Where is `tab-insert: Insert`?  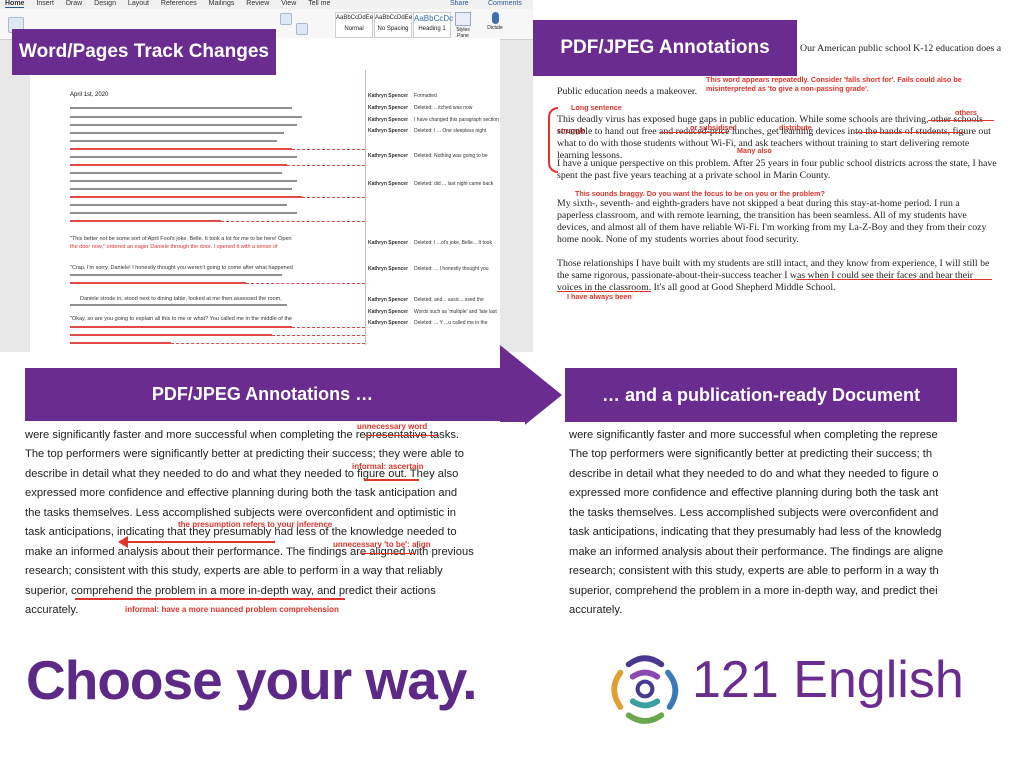 tab-insert: Insert is located at coordinates (45, 3).